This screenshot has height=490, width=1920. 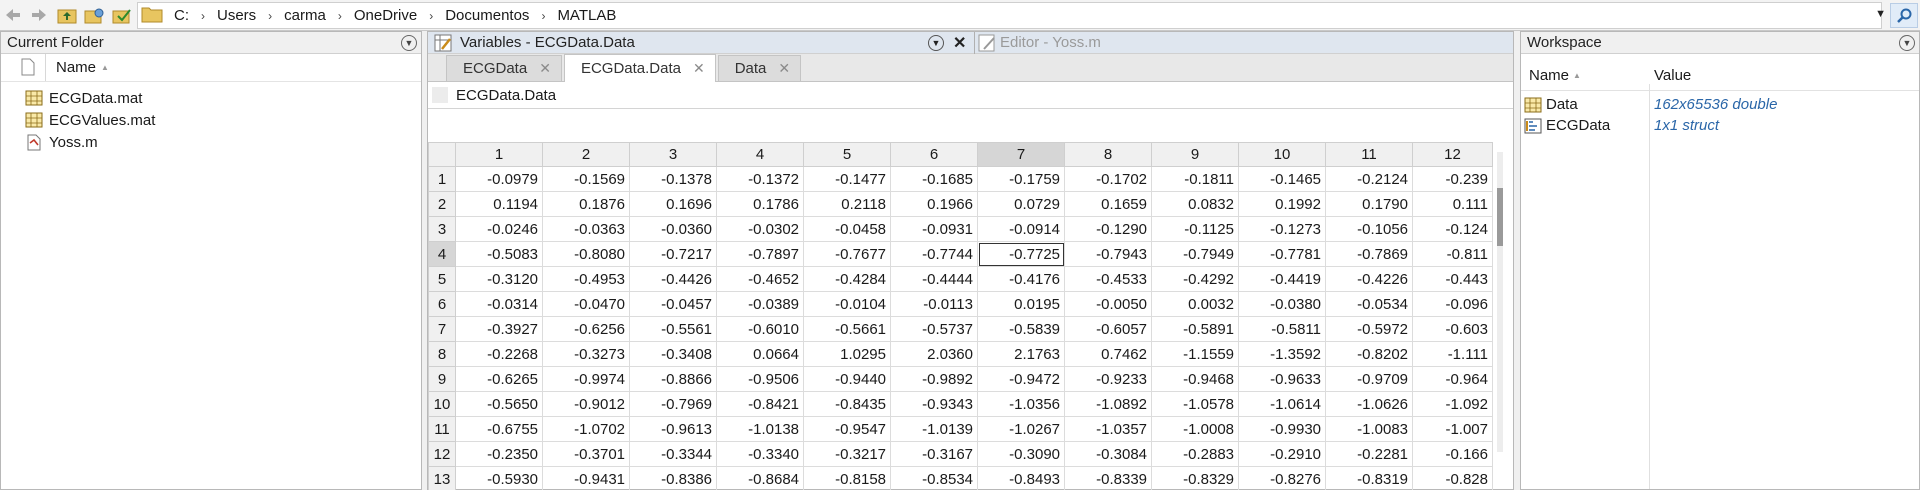 What do you see at coordinates (847, 404) in the screenshot?
I see `table-cell: -0.8435` at bounding box center [847, 404].